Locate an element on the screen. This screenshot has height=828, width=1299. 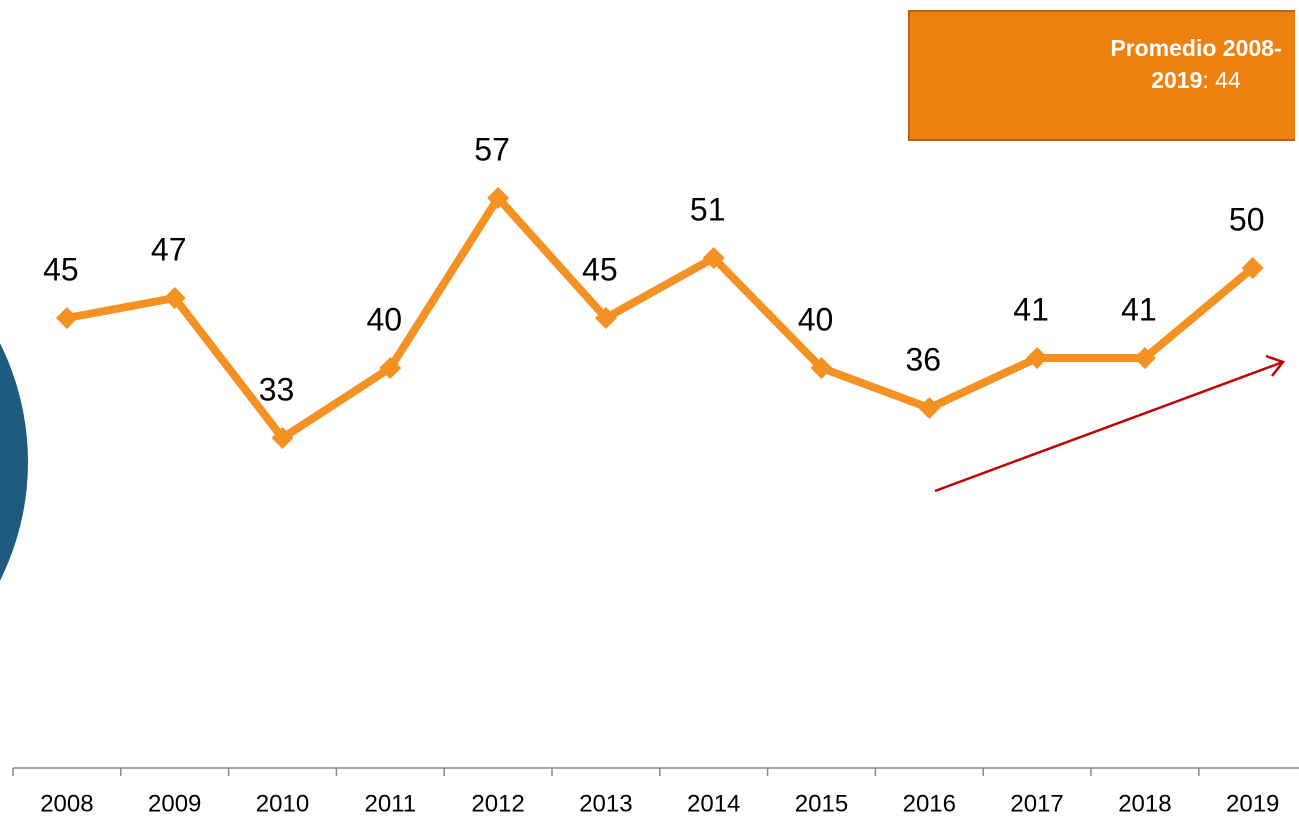
data-label: 57 is located at coordinates (492, 149).